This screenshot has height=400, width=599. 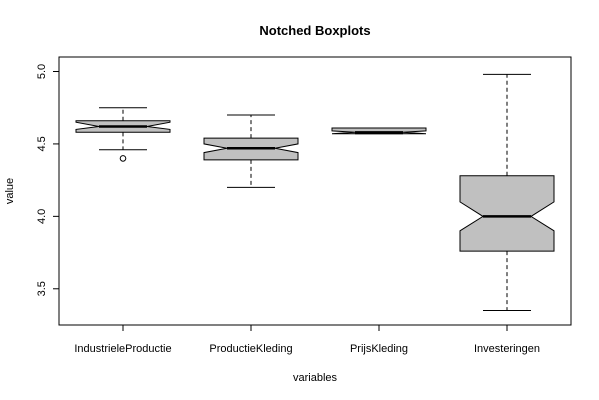 I want to click on chart-title: Notched Boxplots, so click(x=314, y=30).